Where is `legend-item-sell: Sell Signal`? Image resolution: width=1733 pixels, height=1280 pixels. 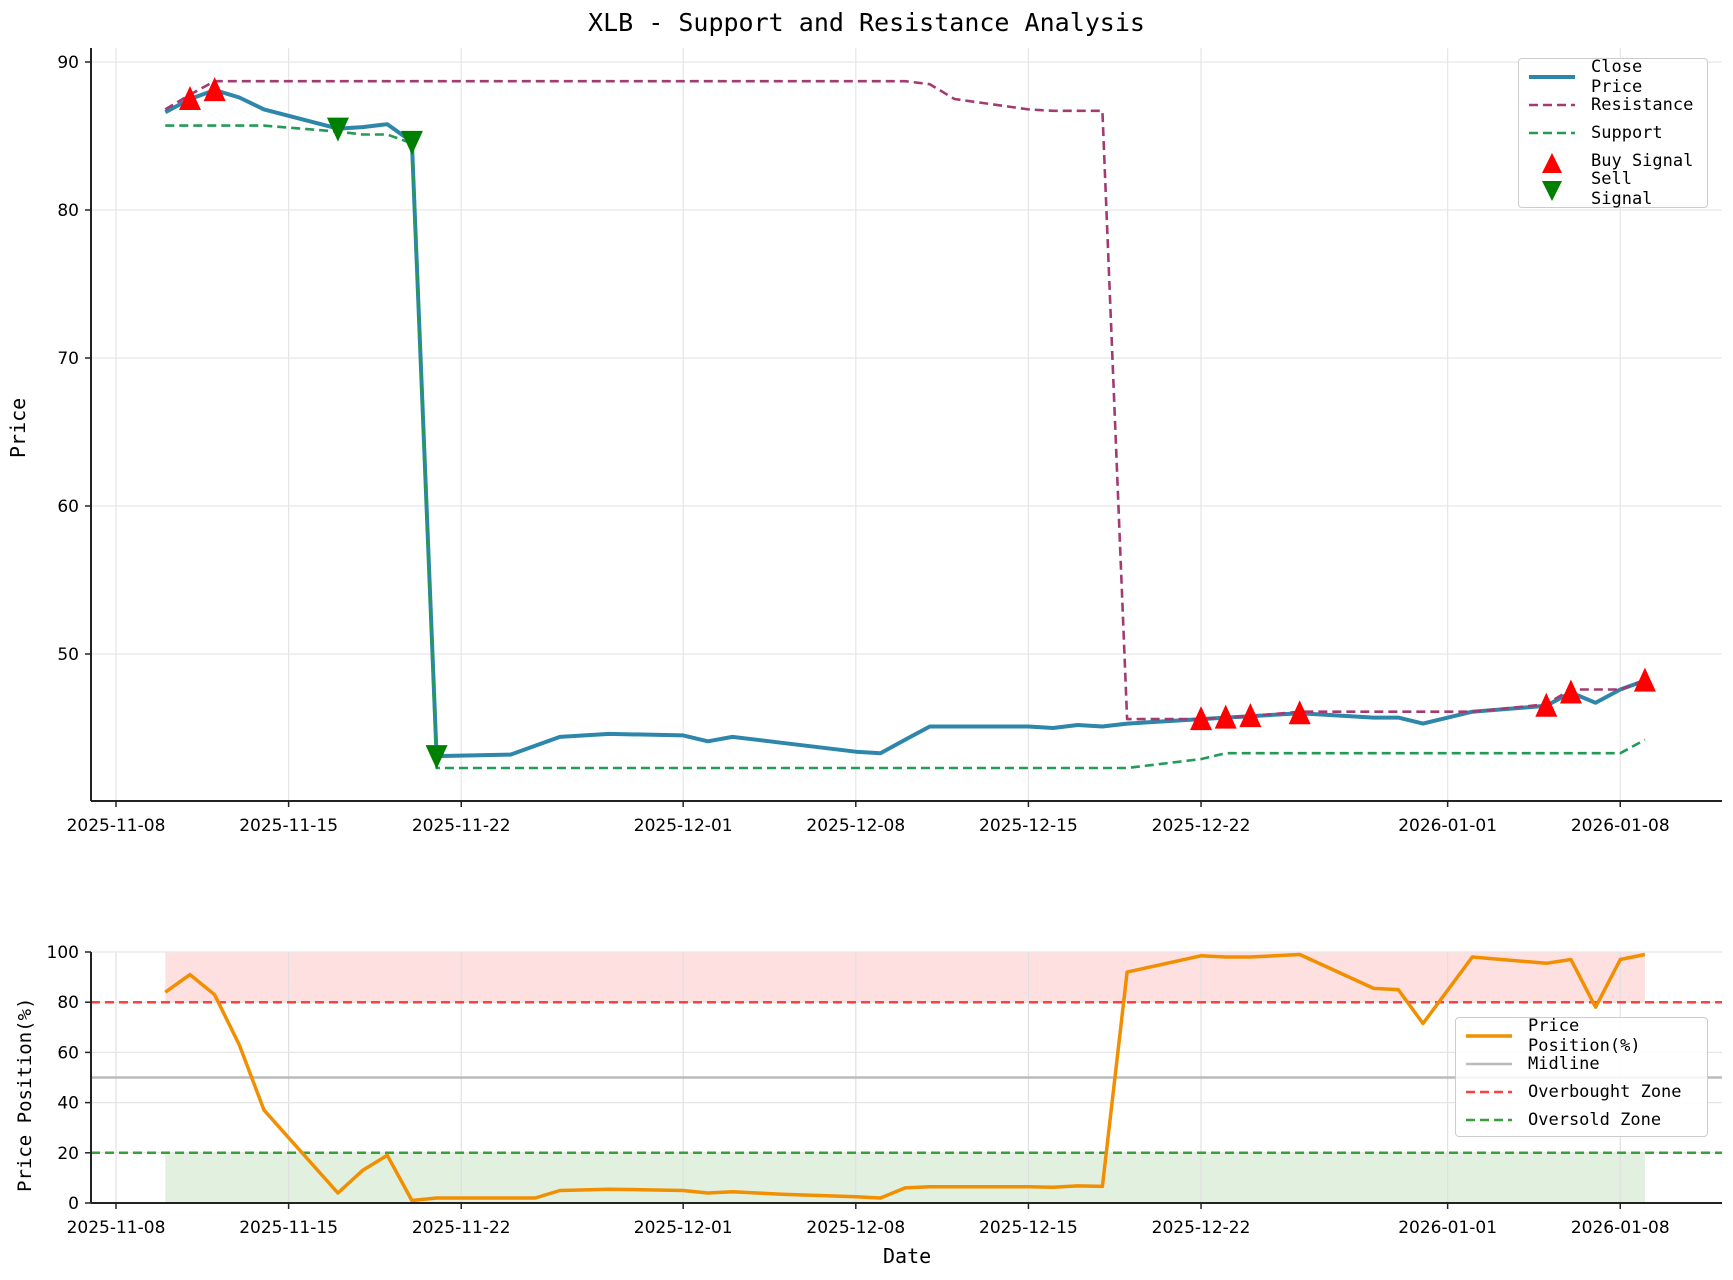
legend-item-sell: Sell Signal is located at coordinates (1613, 189).